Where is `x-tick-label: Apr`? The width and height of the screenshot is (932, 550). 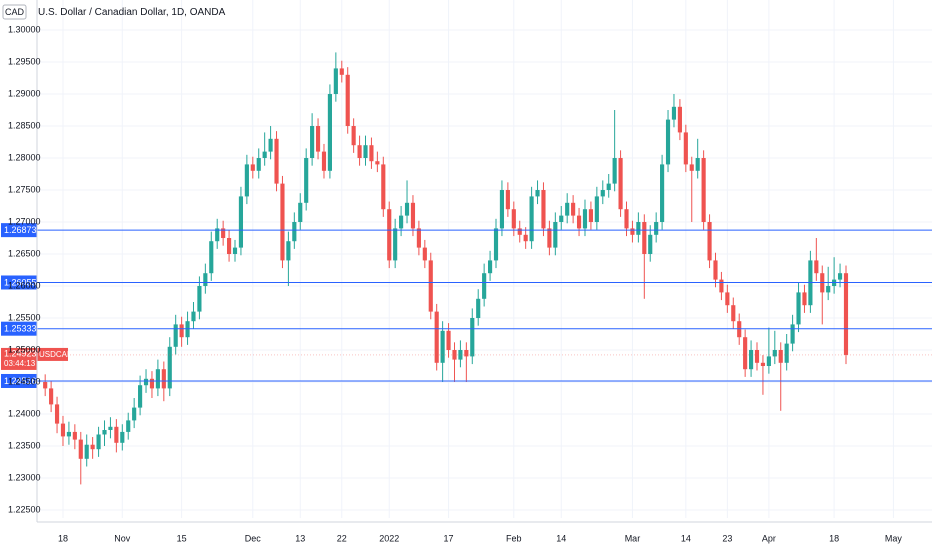 x-tick-label: Apr is located at coordinates (769, 538).